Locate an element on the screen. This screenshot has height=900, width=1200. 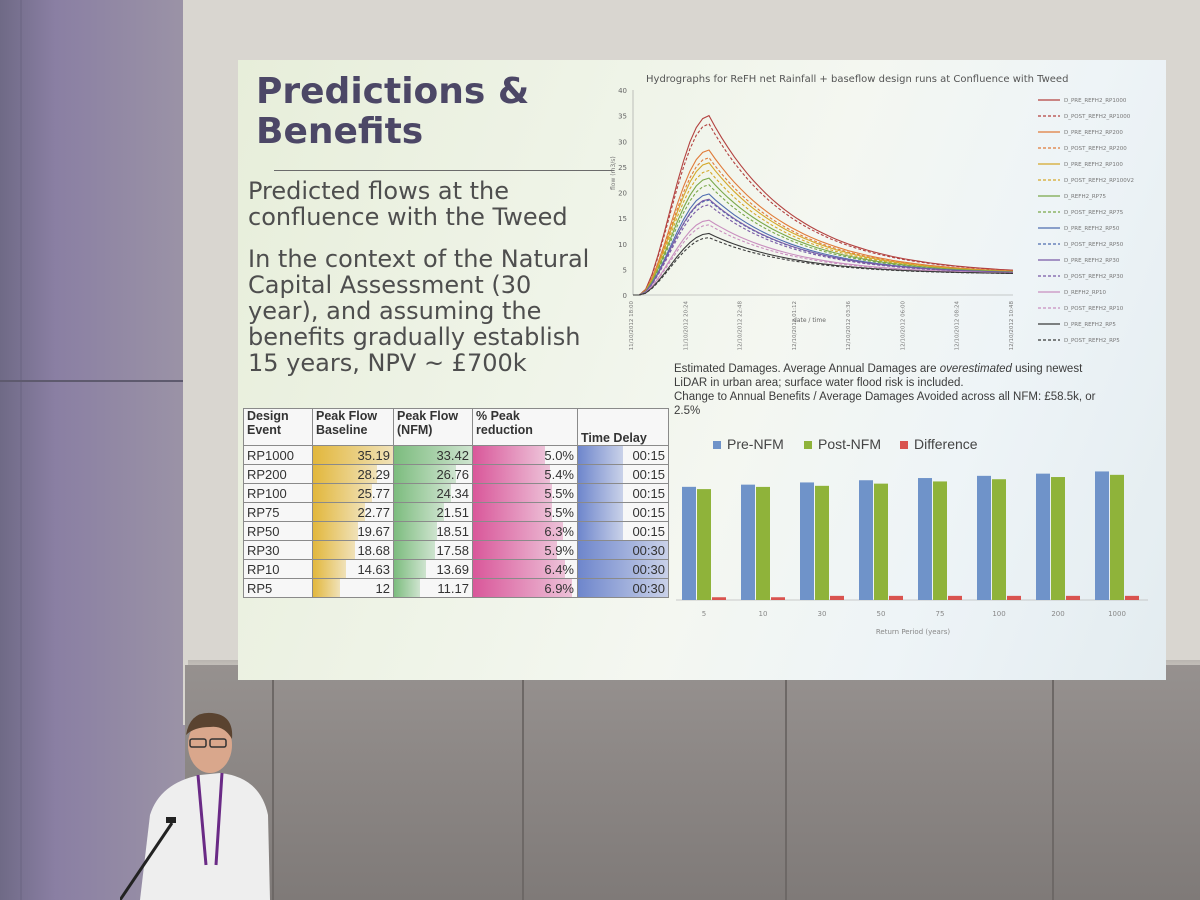
legend-label: D_REFH2_RP75 is located at coordinates (1085, 197).